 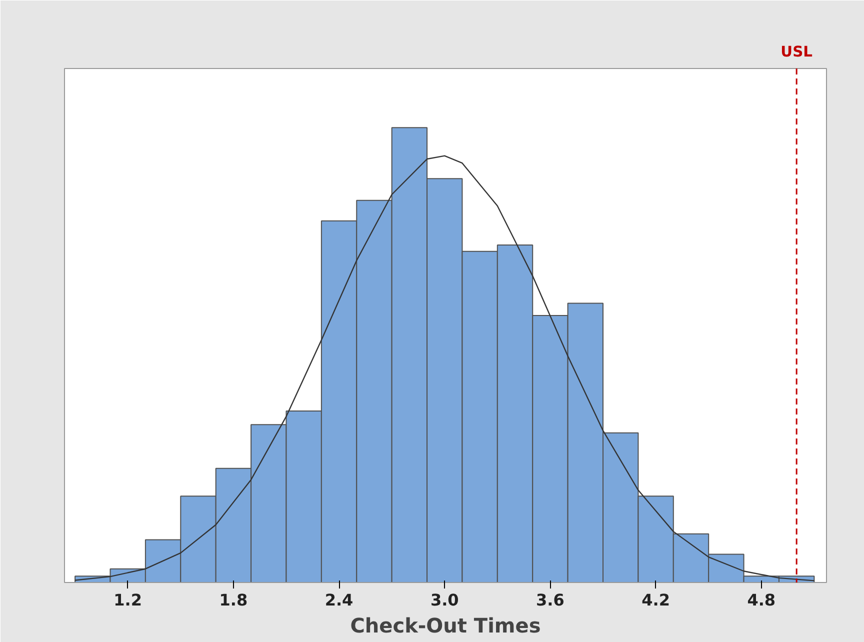 I want to click on x-tick-label: 4.8, so click(x=761, y=600).